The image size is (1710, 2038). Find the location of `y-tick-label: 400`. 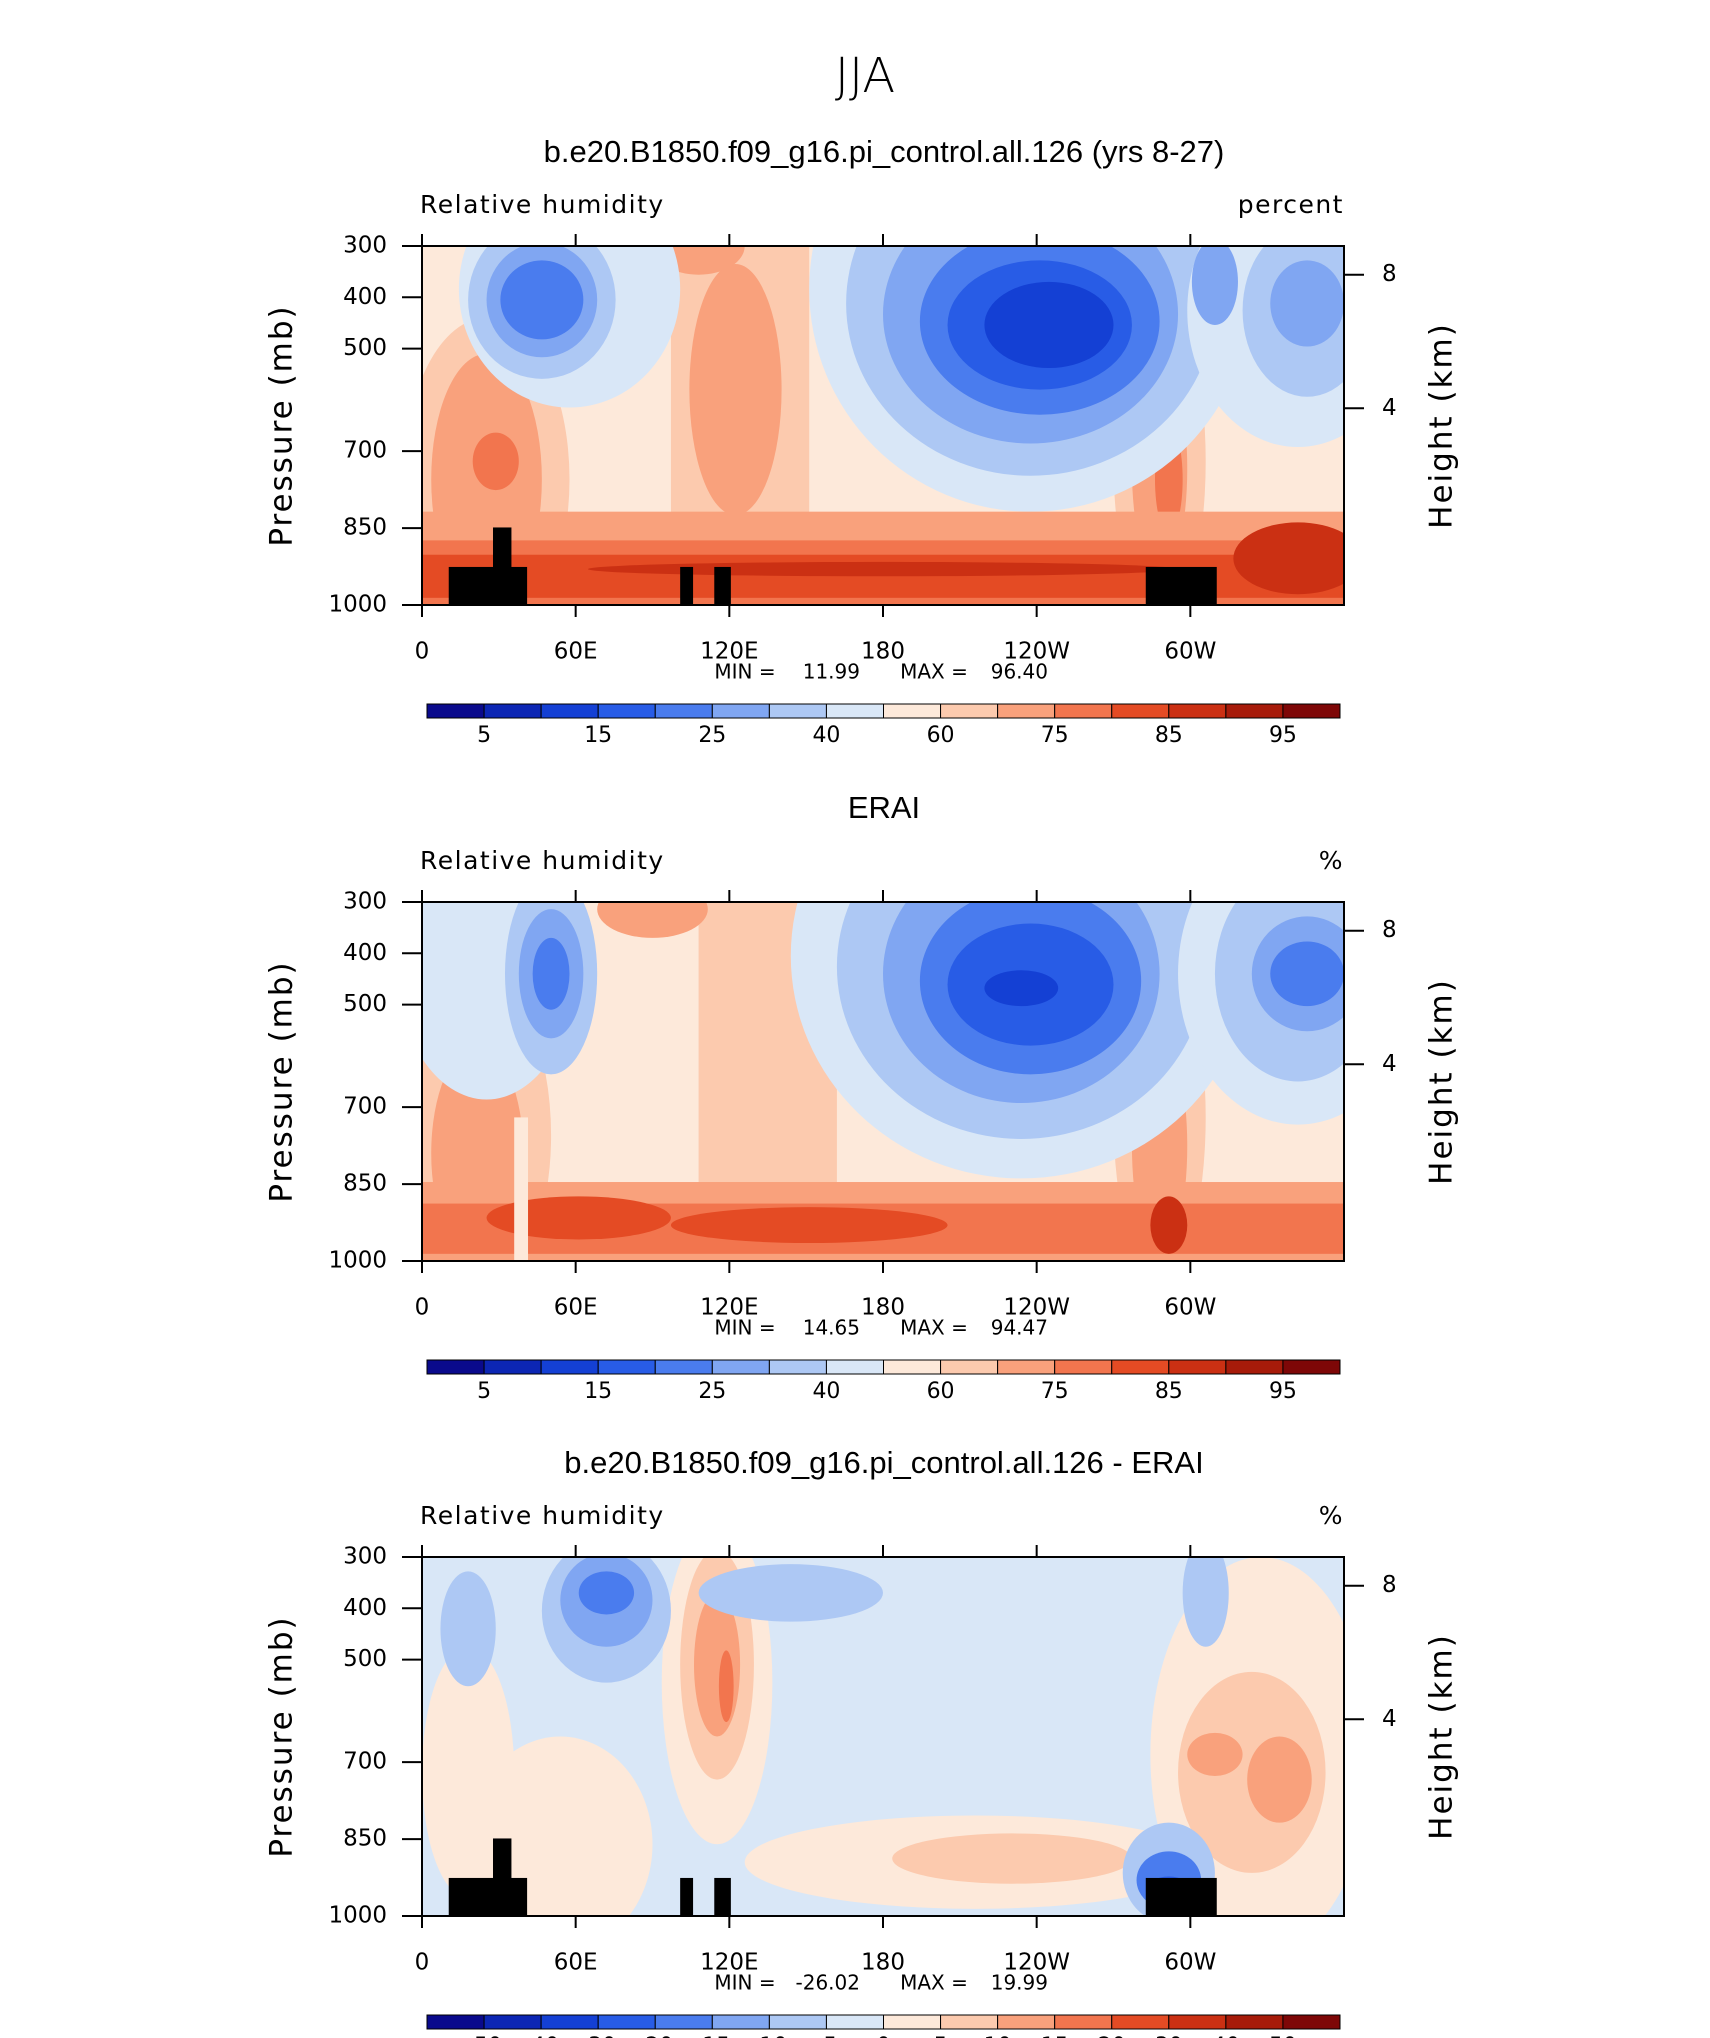

y-tick-label: 400 is located at coordinates (365, 1608).